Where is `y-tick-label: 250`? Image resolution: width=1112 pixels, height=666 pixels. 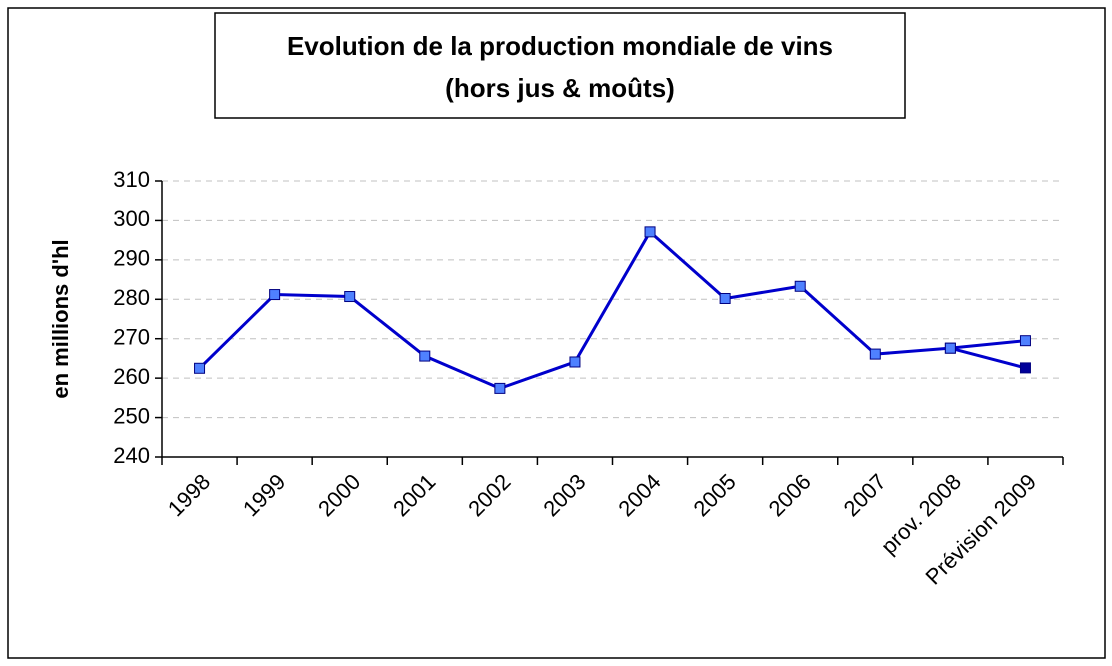 y-tick-label: 250 is located at coordinates (131, 415).